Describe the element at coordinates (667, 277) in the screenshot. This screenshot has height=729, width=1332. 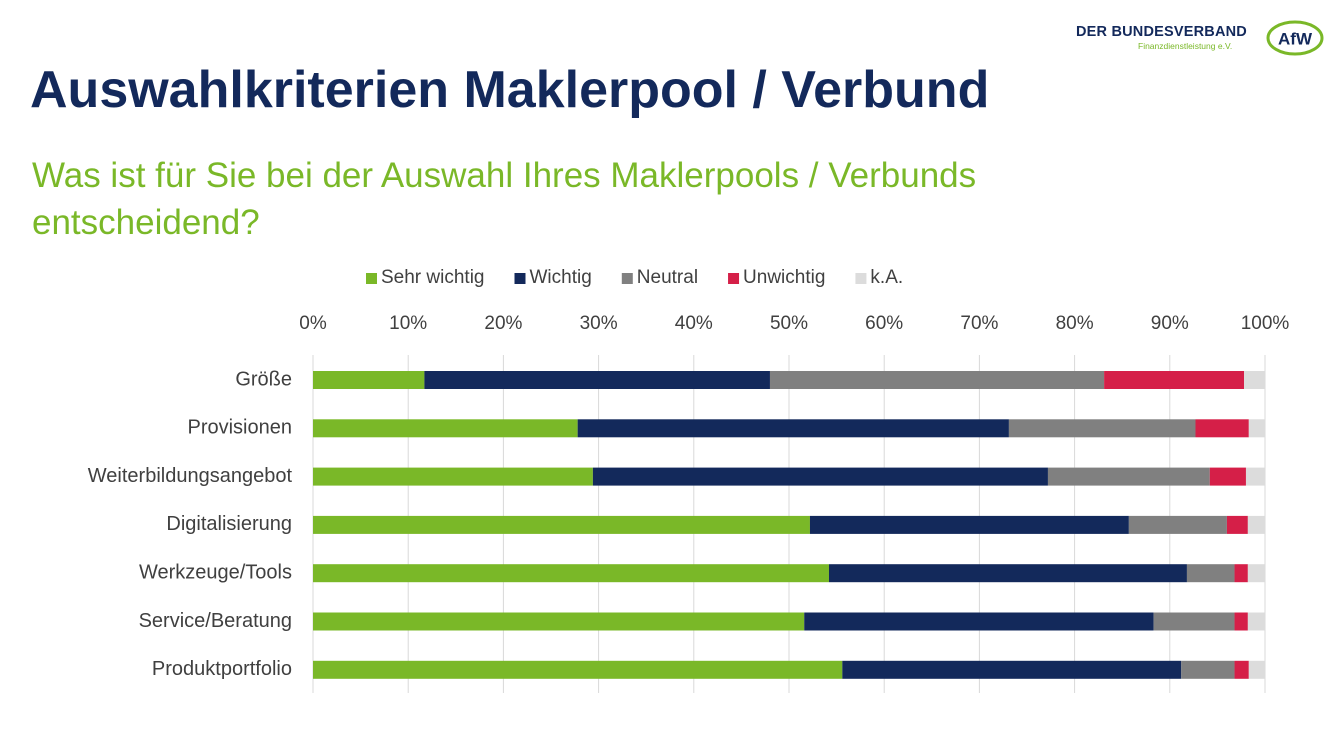
I see `legend-label: Neutral` at that location.